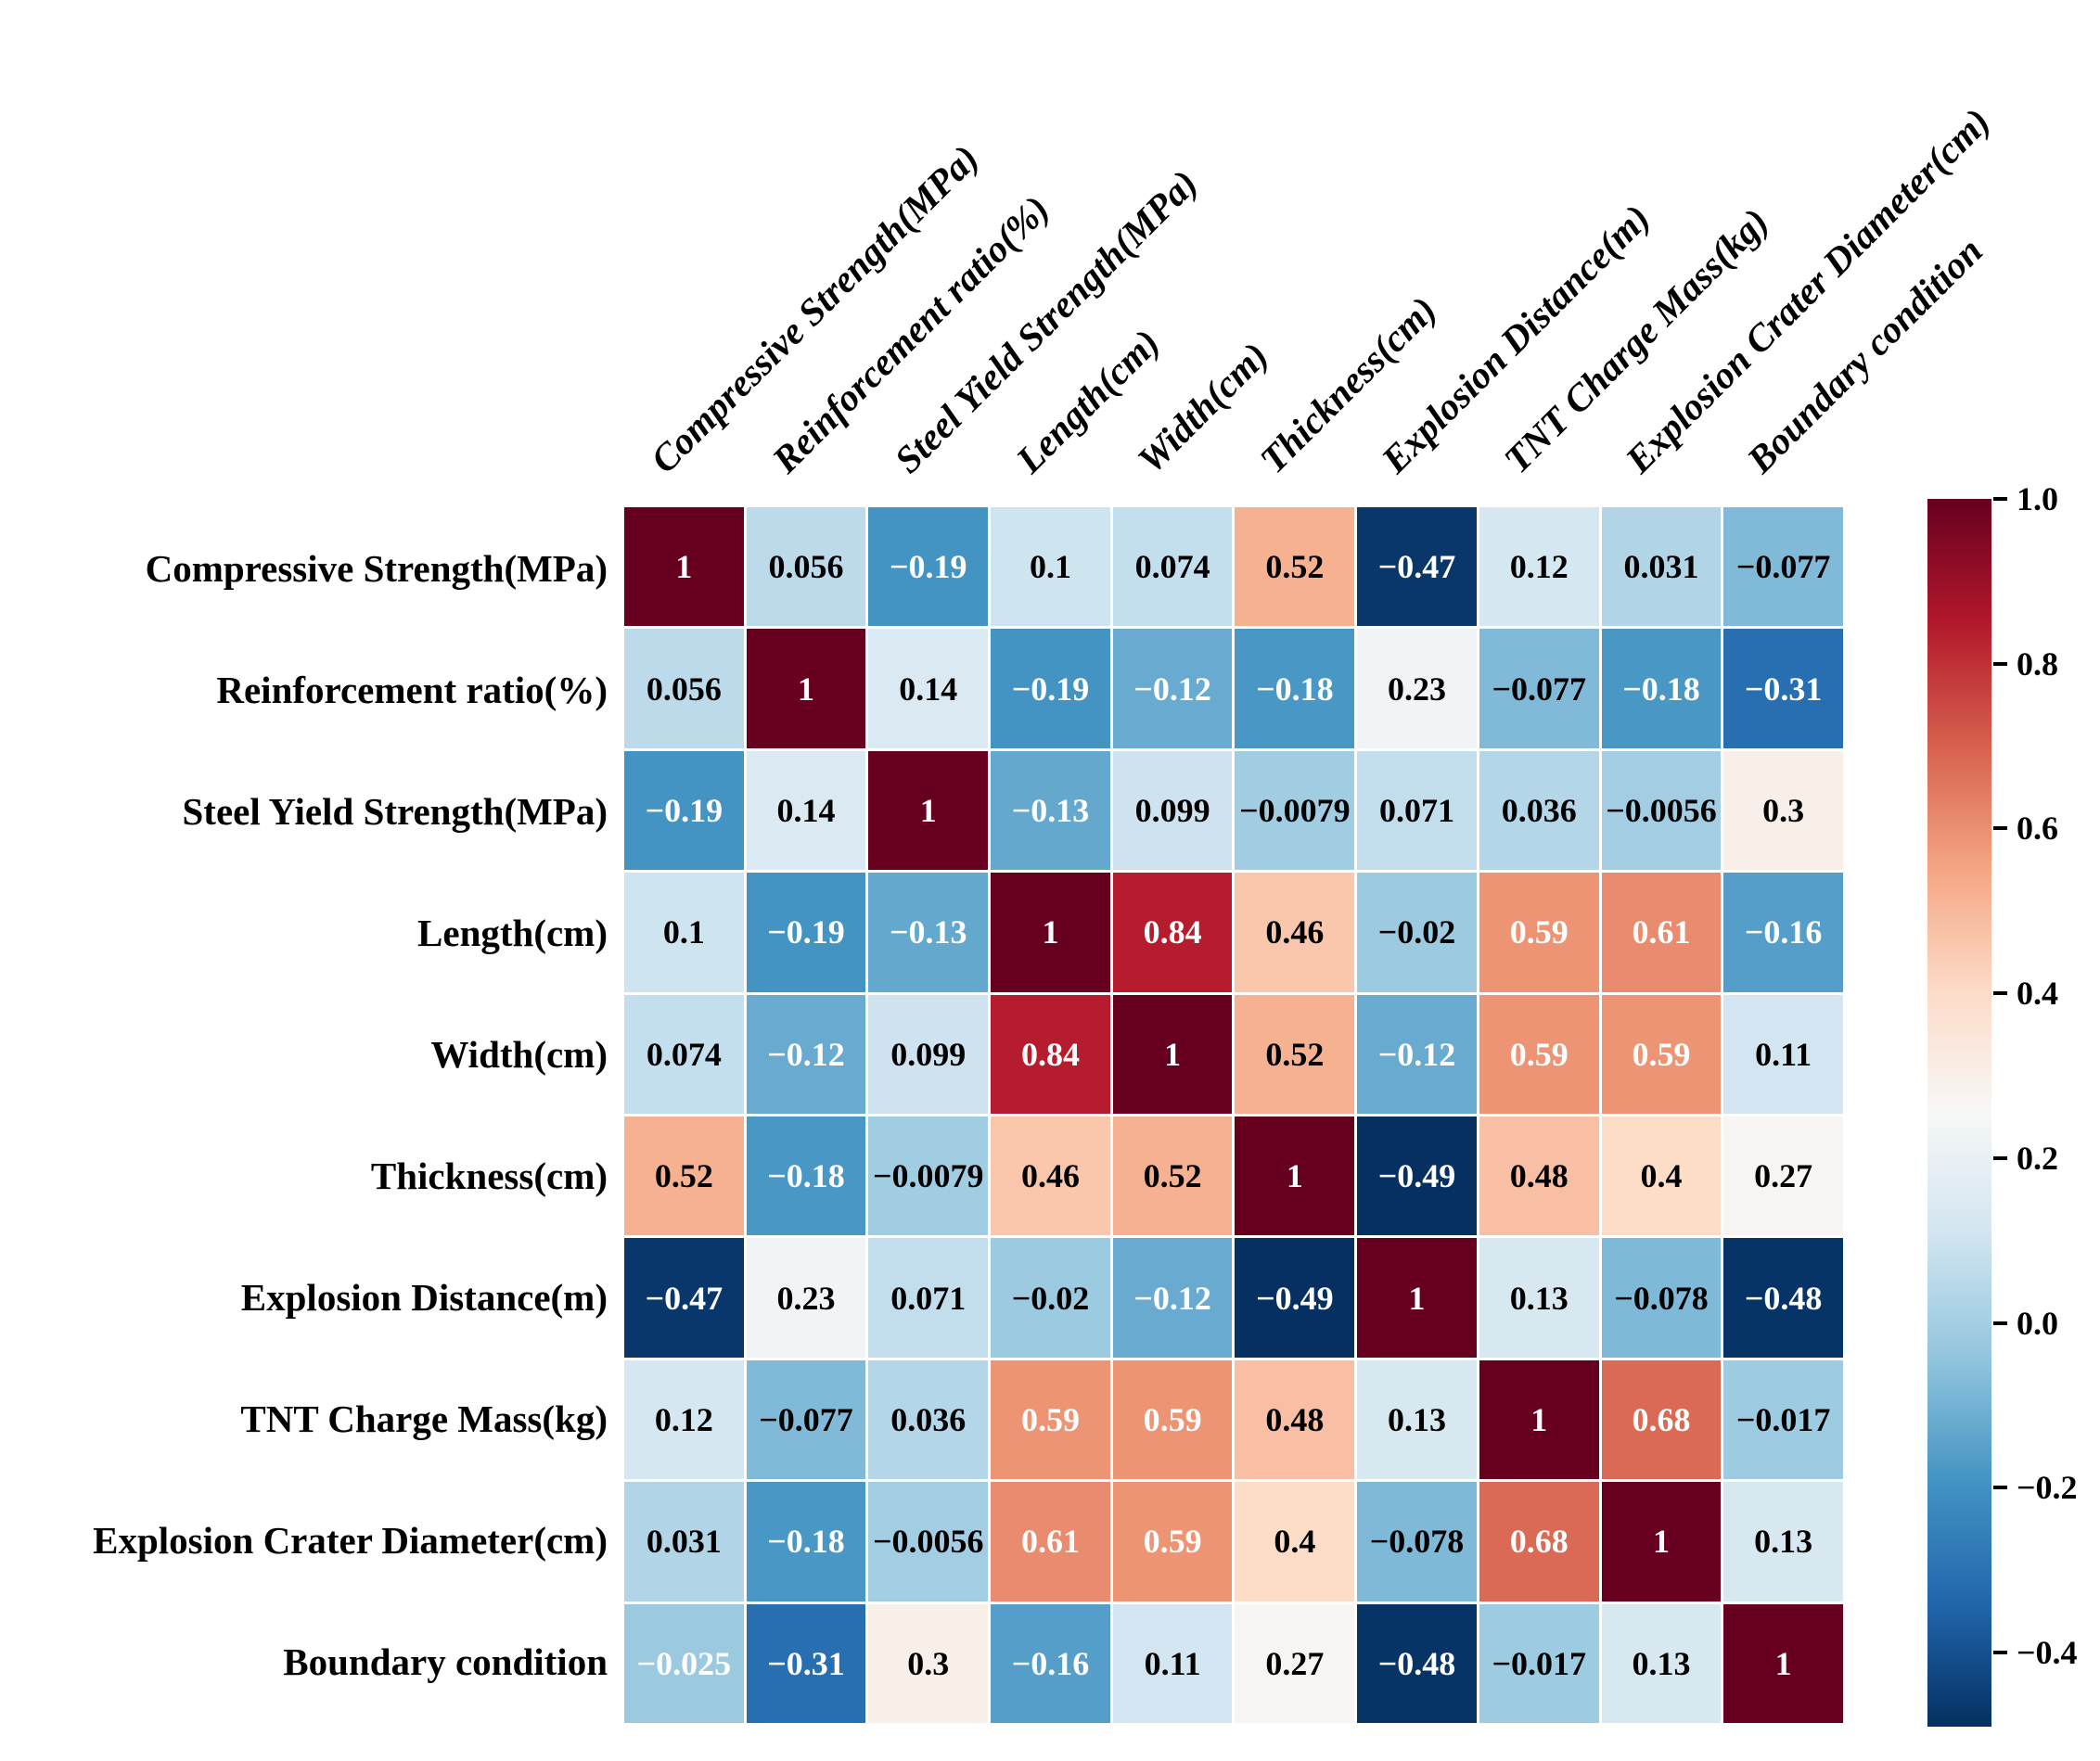 The image size is (2100, 1761). Describe the element at coordinates (424, 1419) in the screenshot. I see `row-label: TNT Charge Mass(kg)` at that location.